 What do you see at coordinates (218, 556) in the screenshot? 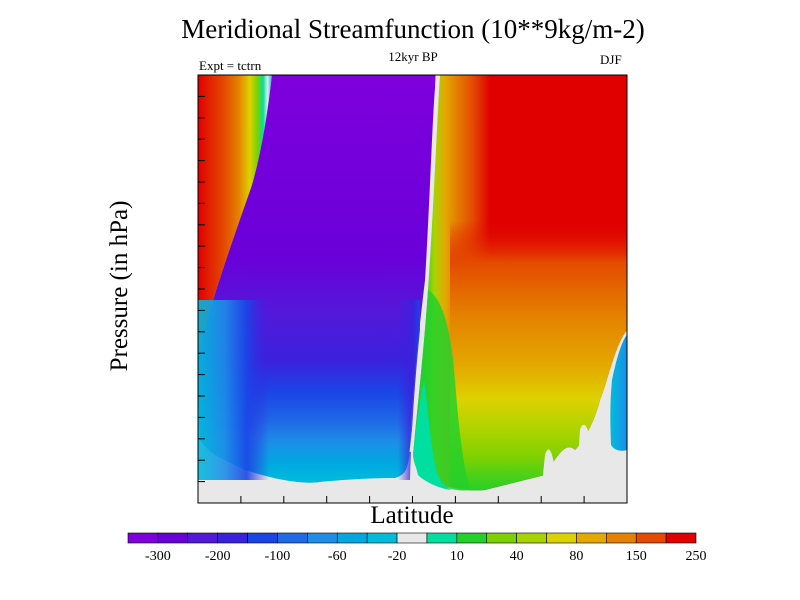
I see `colorbar-tick-label: -200` at bounding box center [218, 556].